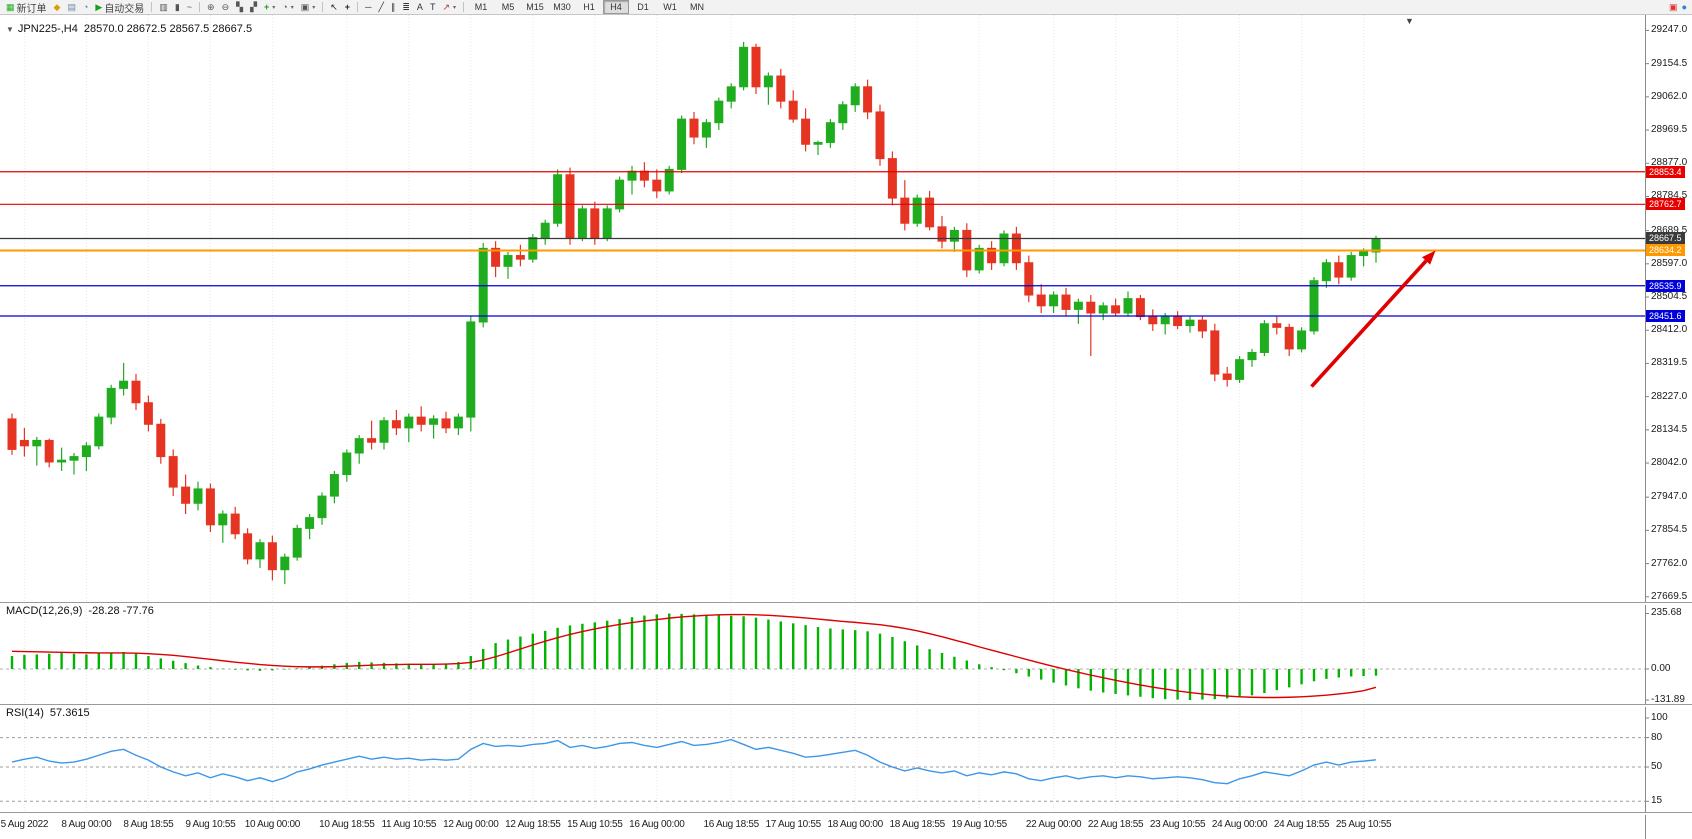 The width and height of the screenshot is (1692, 839). What do you see at coordinates (1669, 497) in the screenshot?
I see `price-tick-label: 27947.0` at bounding box center [1669, 497].